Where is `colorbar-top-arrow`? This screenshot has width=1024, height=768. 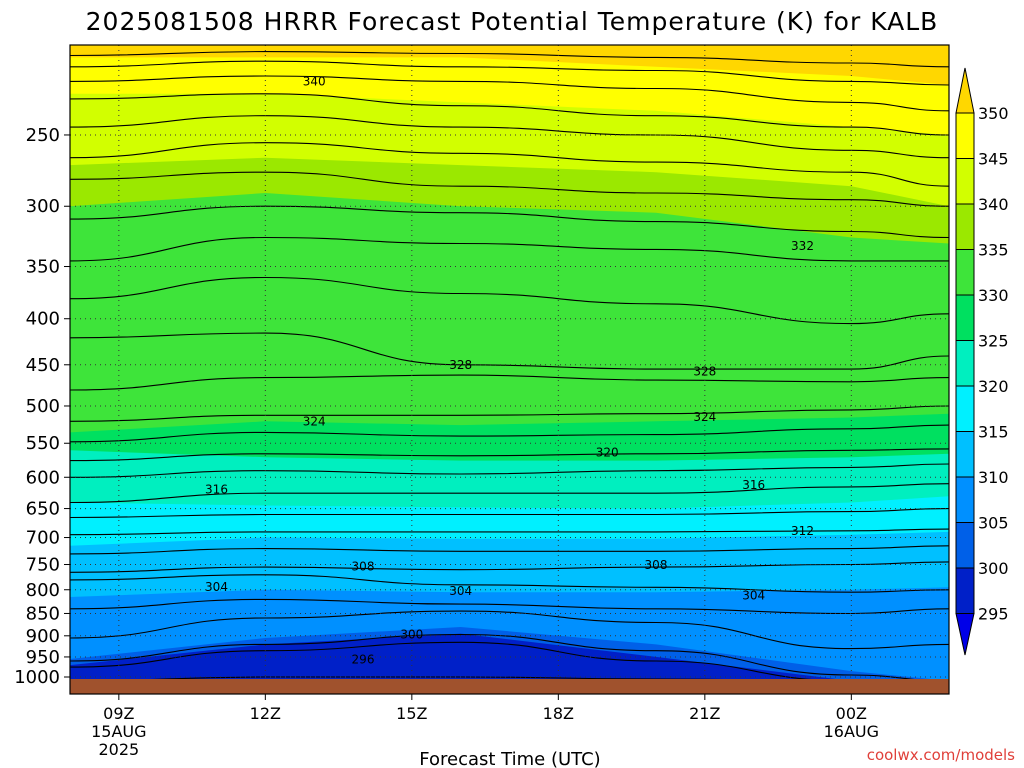 colorbar-top-arrow is located at coordinates (965, 90).